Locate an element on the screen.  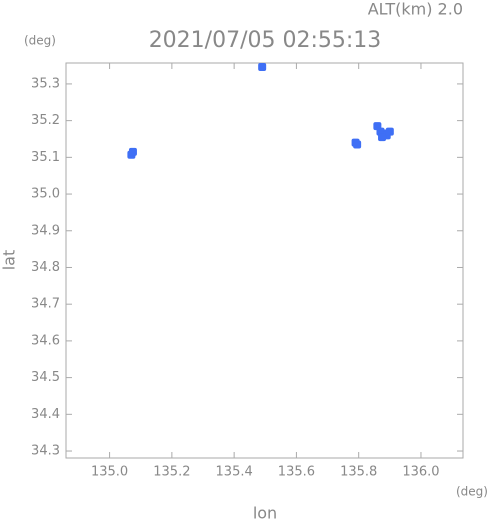
x-unit: (deg) is located at coordinates (472, 492).